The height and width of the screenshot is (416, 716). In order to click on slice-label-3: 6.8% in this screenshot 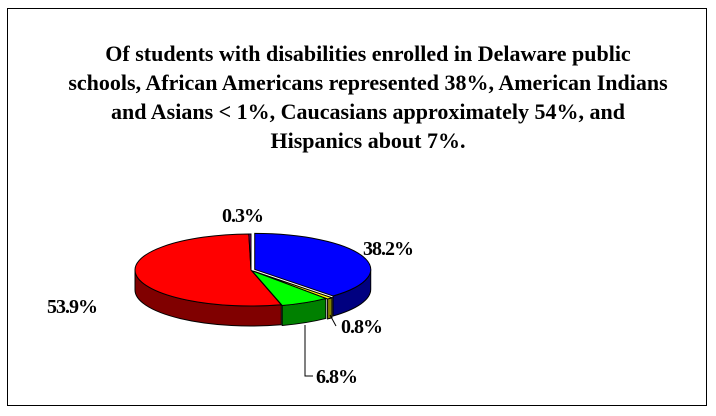, I will do `click(336, 377)`.